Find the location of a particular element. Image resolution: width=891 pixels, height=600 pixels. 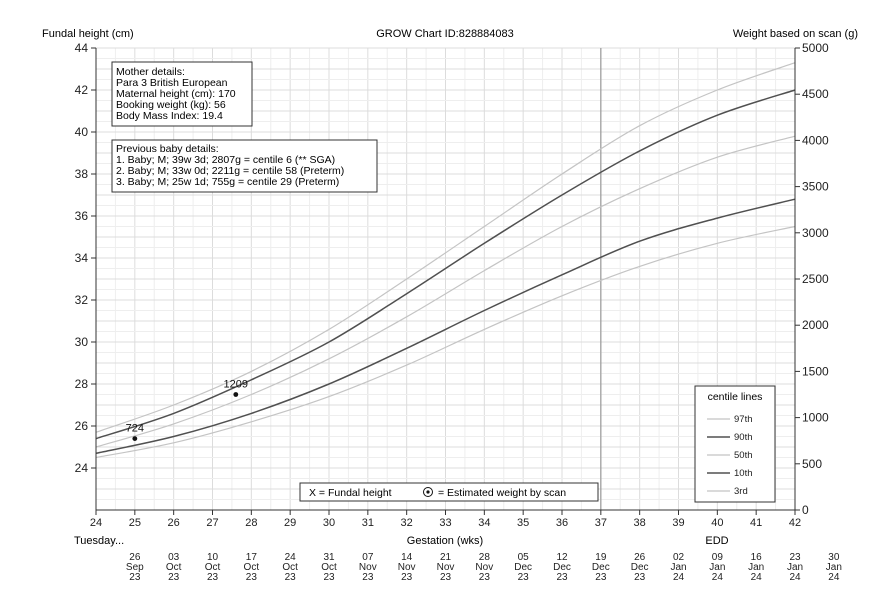

week-tick-label: 36 is located at coordinates (562, 523).